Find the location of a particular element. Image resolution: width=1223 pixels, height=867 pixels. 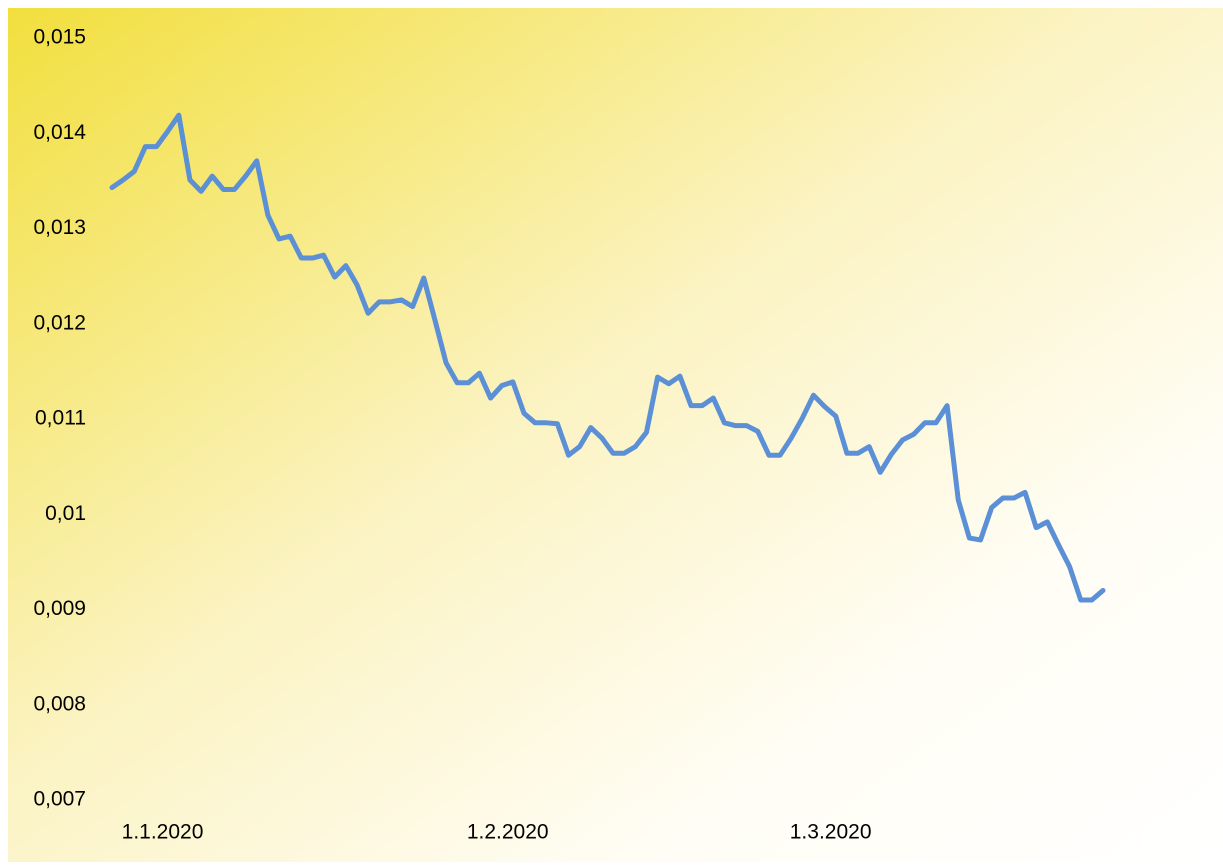

y-tick-label: 0,011 is located at coordinates (60, 418).